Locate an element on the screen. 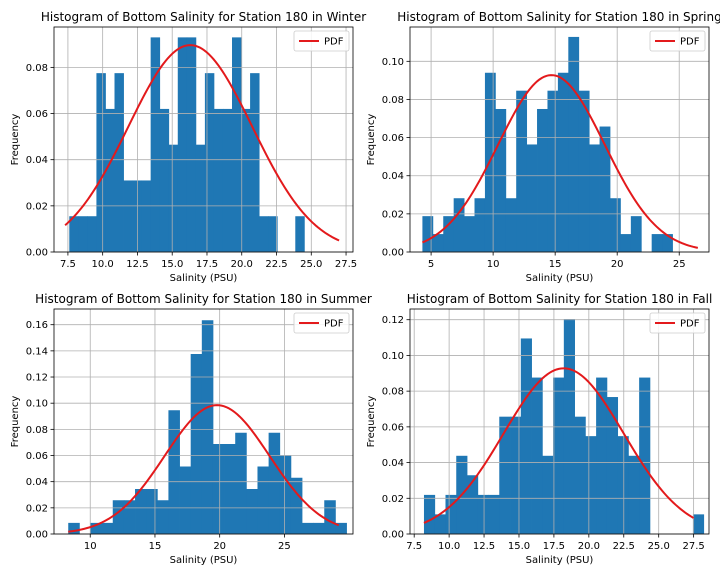 The width and height of the screenshot is (720, 576). x-tick-label: 17.5 is located at coordinates (207, 264).